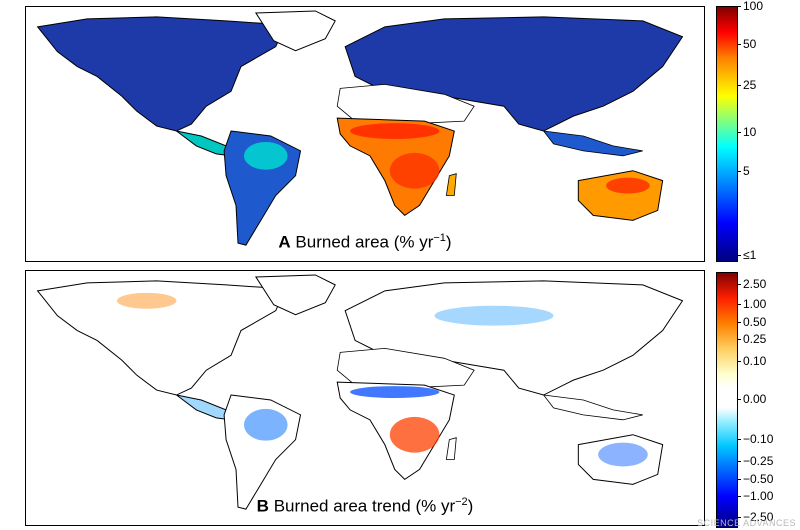  Describe the element at coordinates (746, 132) in the screenshot. I see `cbar-a-tick: 10` at that location.